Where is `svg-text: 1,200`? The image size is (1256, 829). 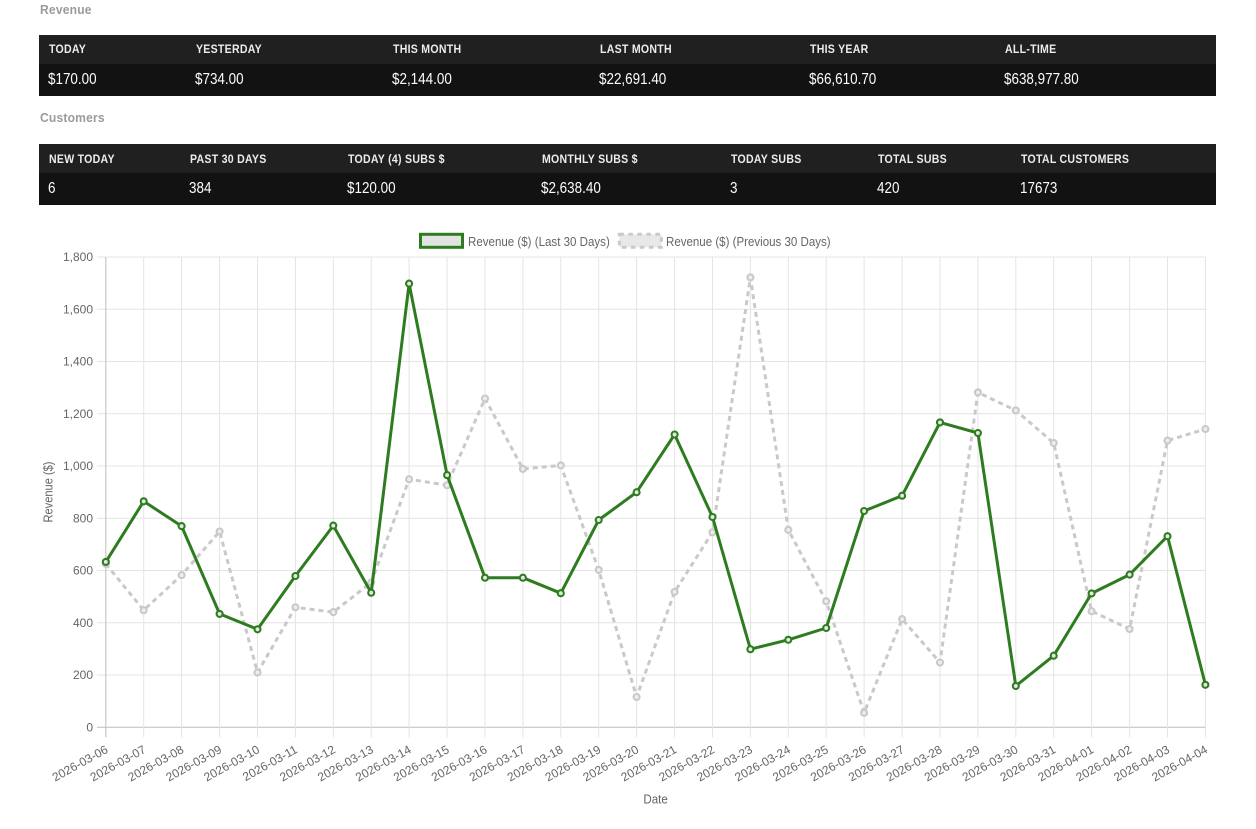
svg-text: 1,200 is located at coordinates (78, 414).